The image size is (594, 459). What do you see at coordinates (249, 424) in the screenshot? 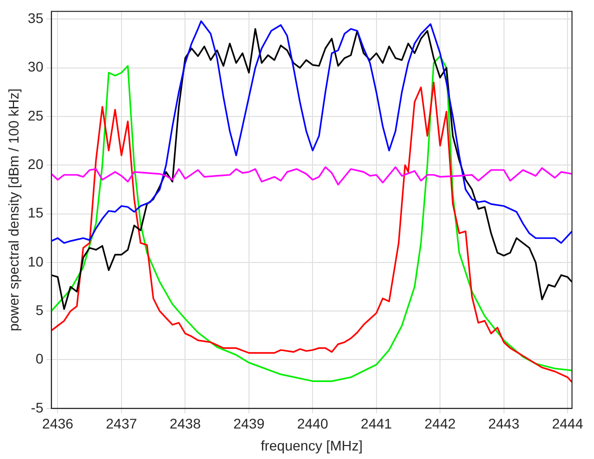
I see `x-tick-label: 2439` at bounding box center [249, 424].